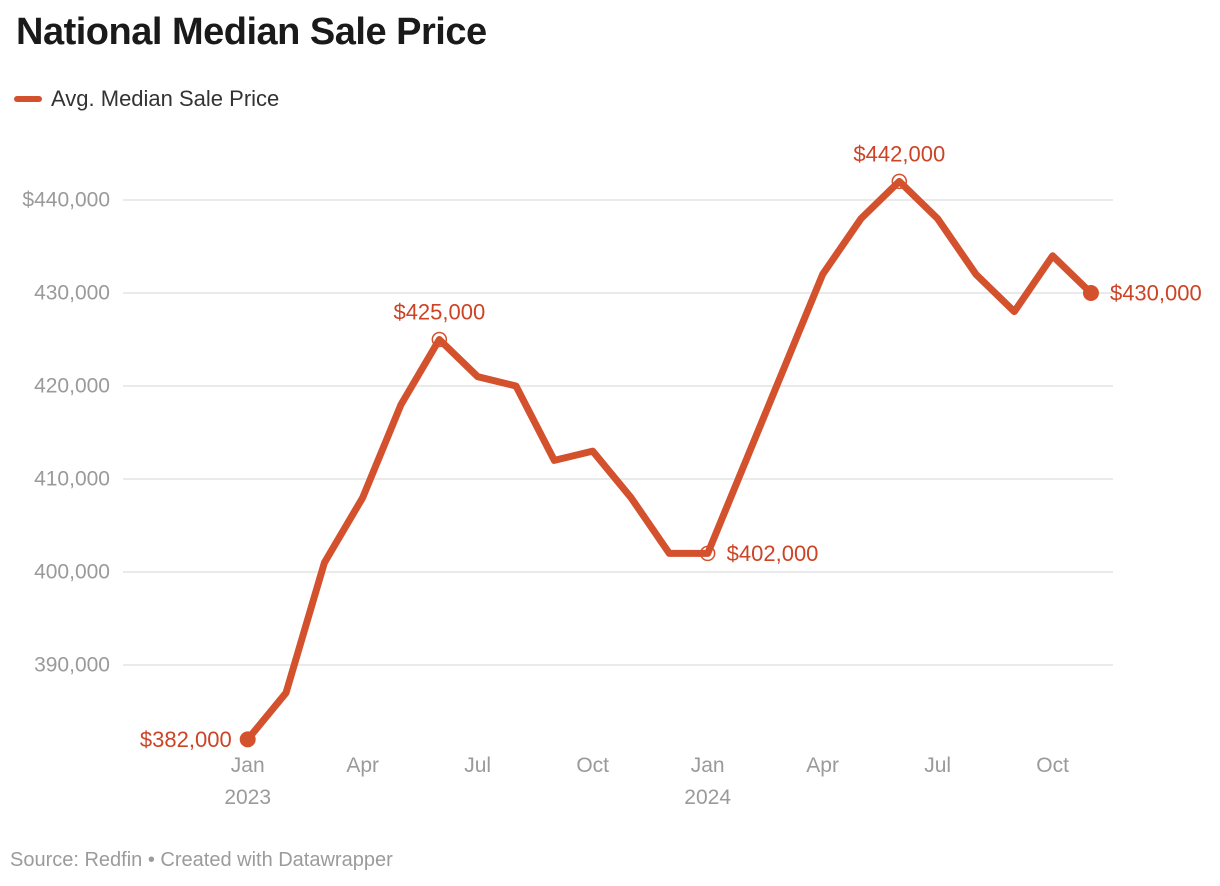 The height and width of the screenshot is (886, 1220). Describe the element at coordinates (72, 386) in the screenshot. I see `y-axis-tick-label: 420,000` at that location.